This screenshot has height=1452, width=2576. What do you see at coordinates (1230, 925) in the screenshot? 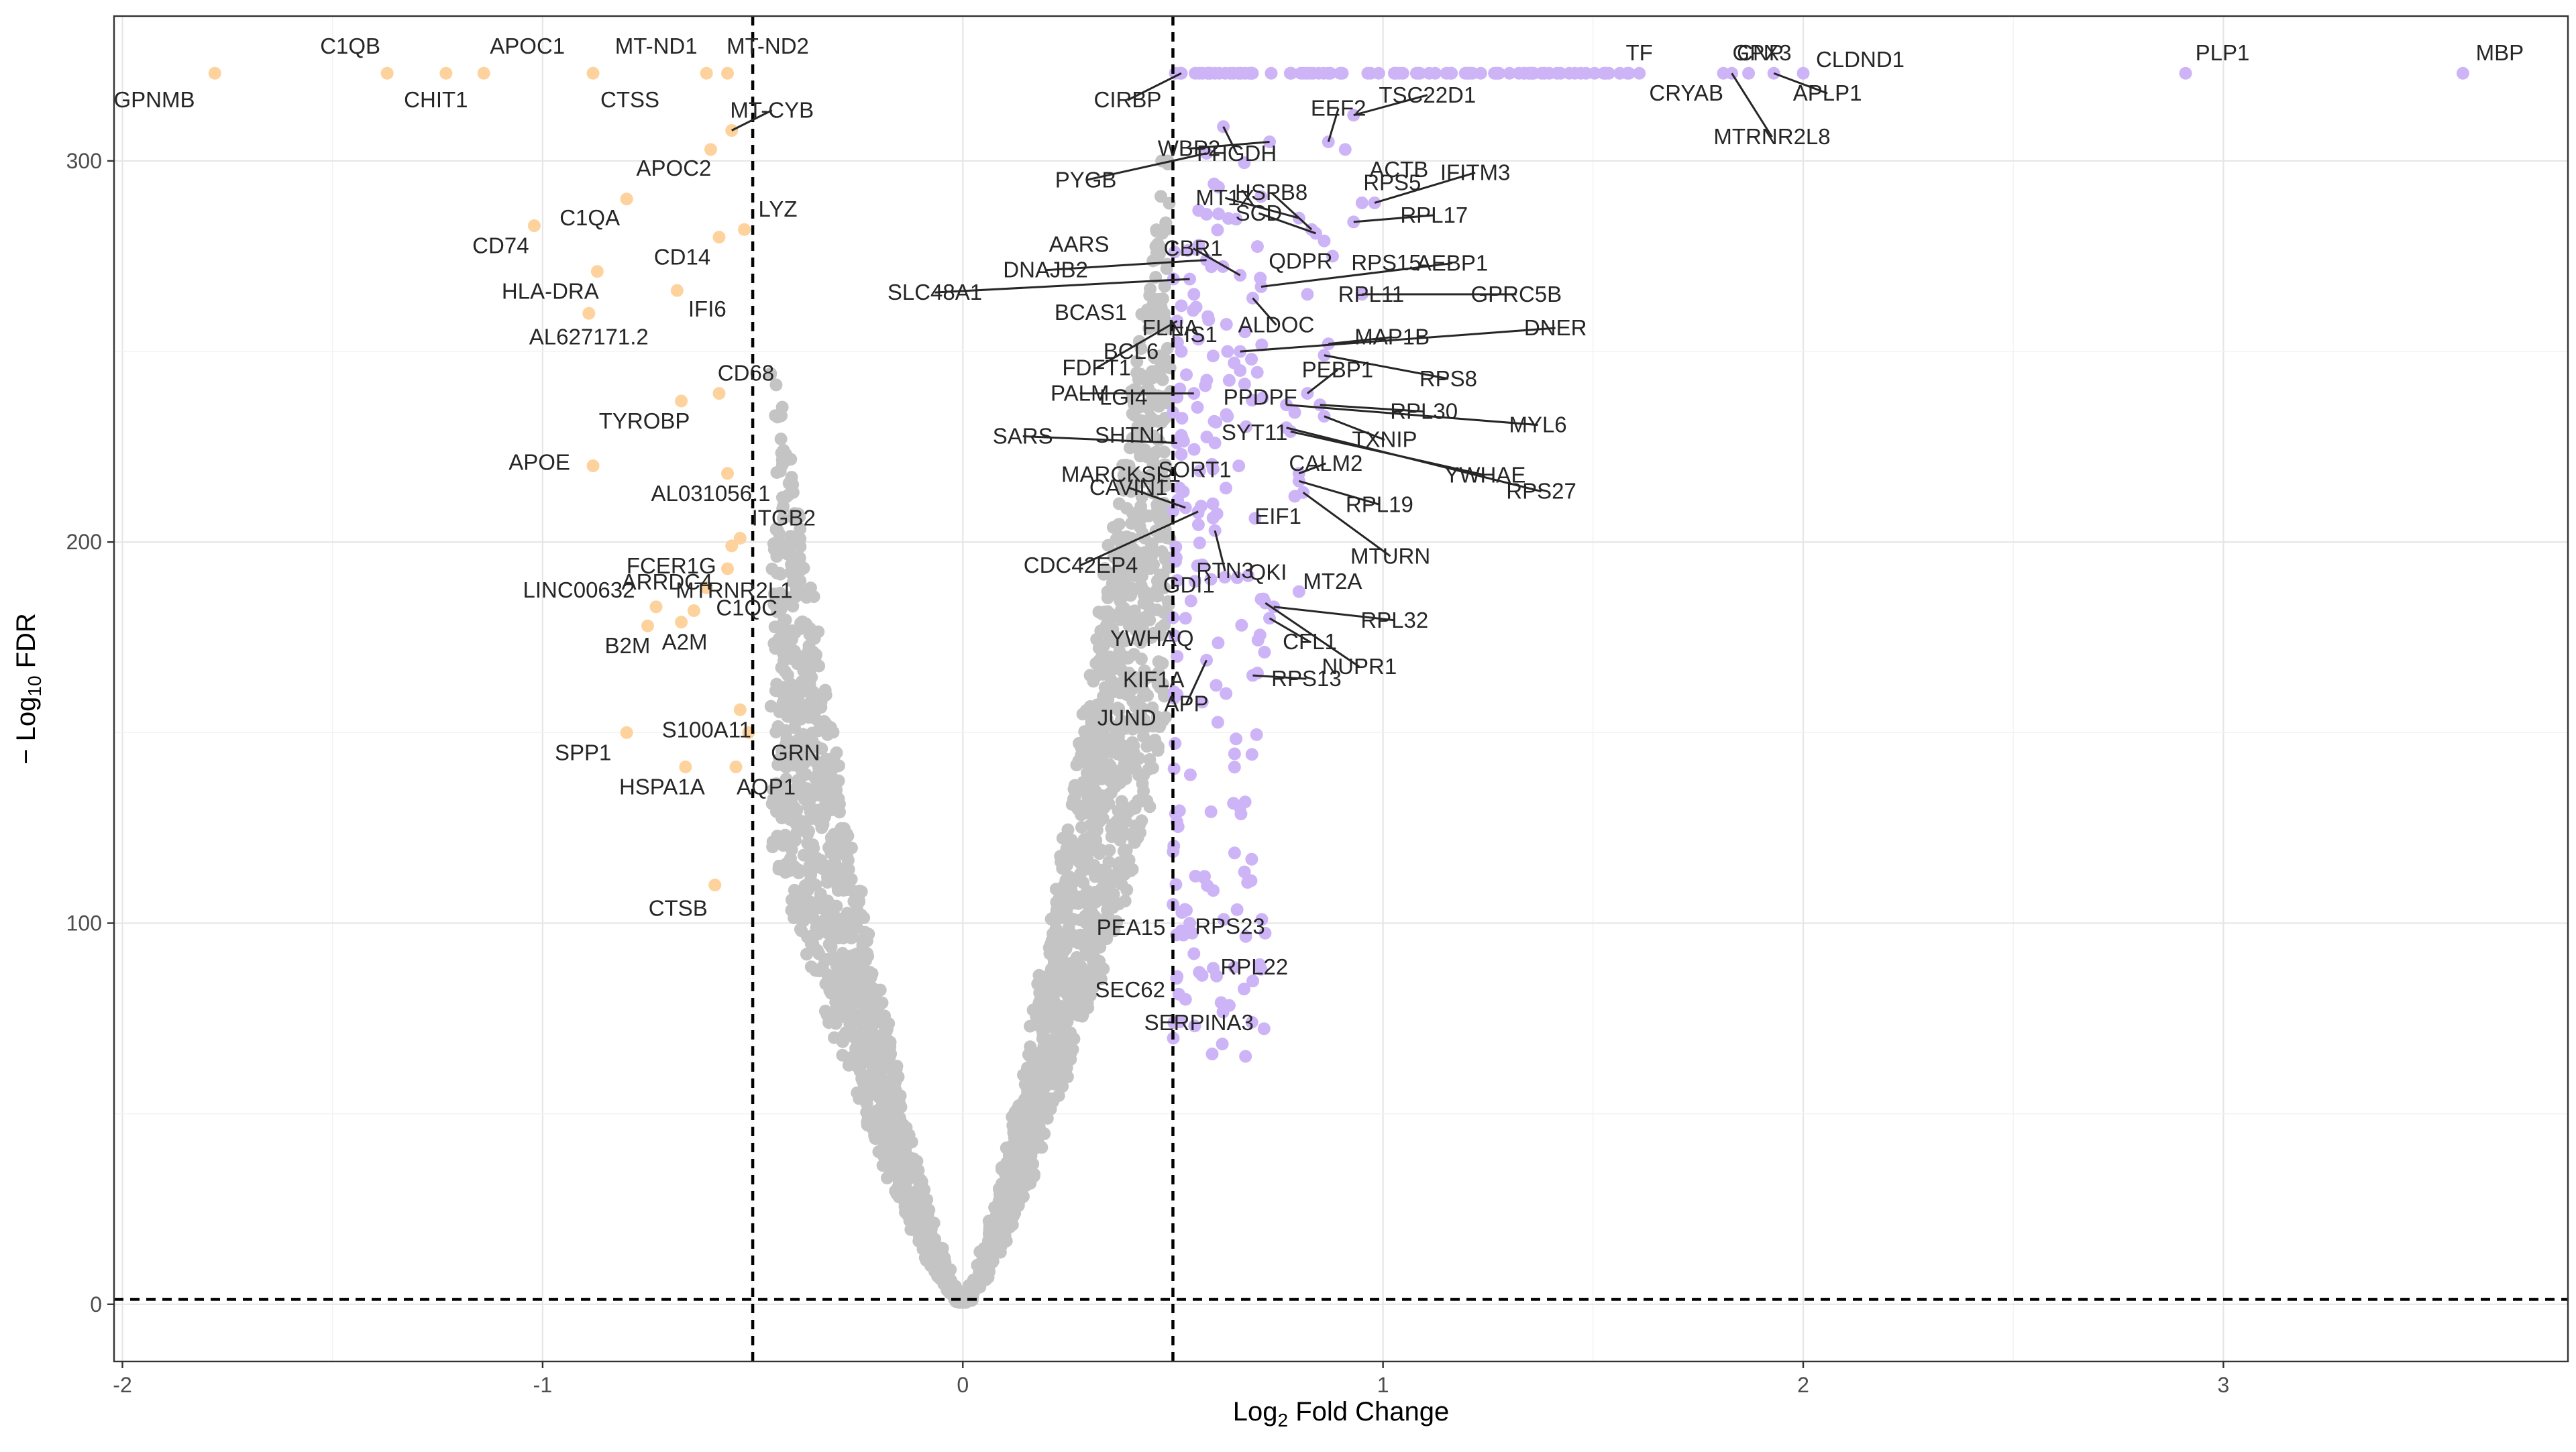
I see `gene-label-rps23: RPS23` at bounding box center [1230, 925].